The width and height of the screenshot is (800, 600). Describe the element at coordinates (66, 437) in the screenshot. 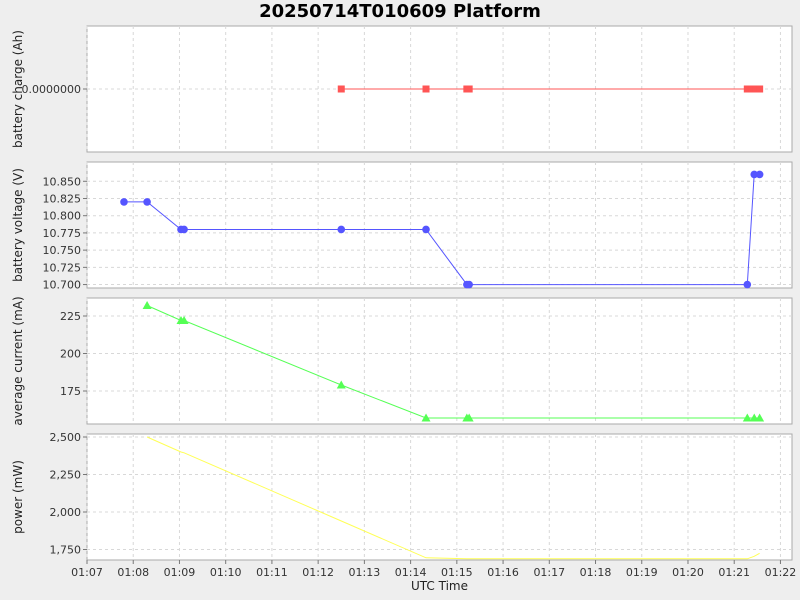

I see `y-tick-label: 2,500` at that location.